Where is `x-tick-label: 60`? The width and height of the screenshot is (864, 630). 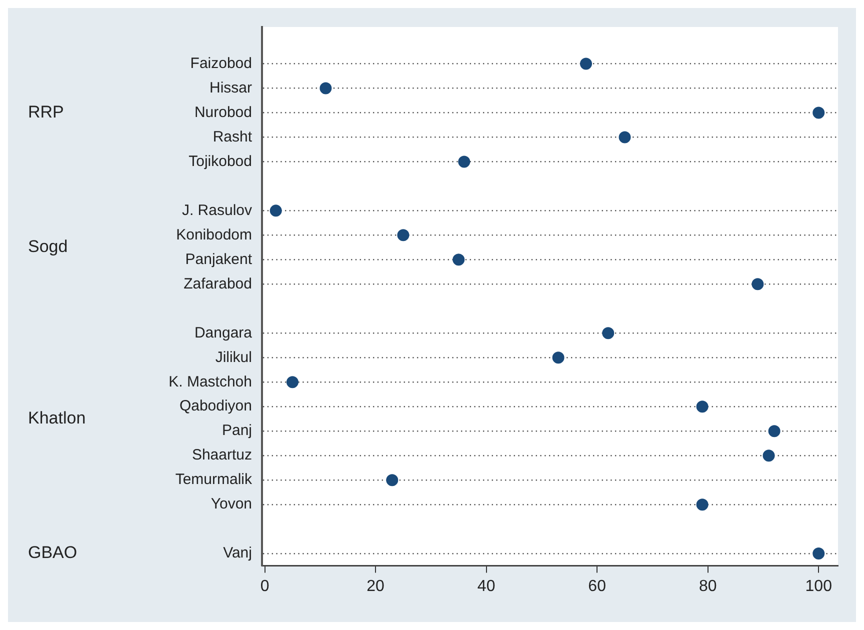
x-tick-label: 60 is located at coordinates (597, 586).